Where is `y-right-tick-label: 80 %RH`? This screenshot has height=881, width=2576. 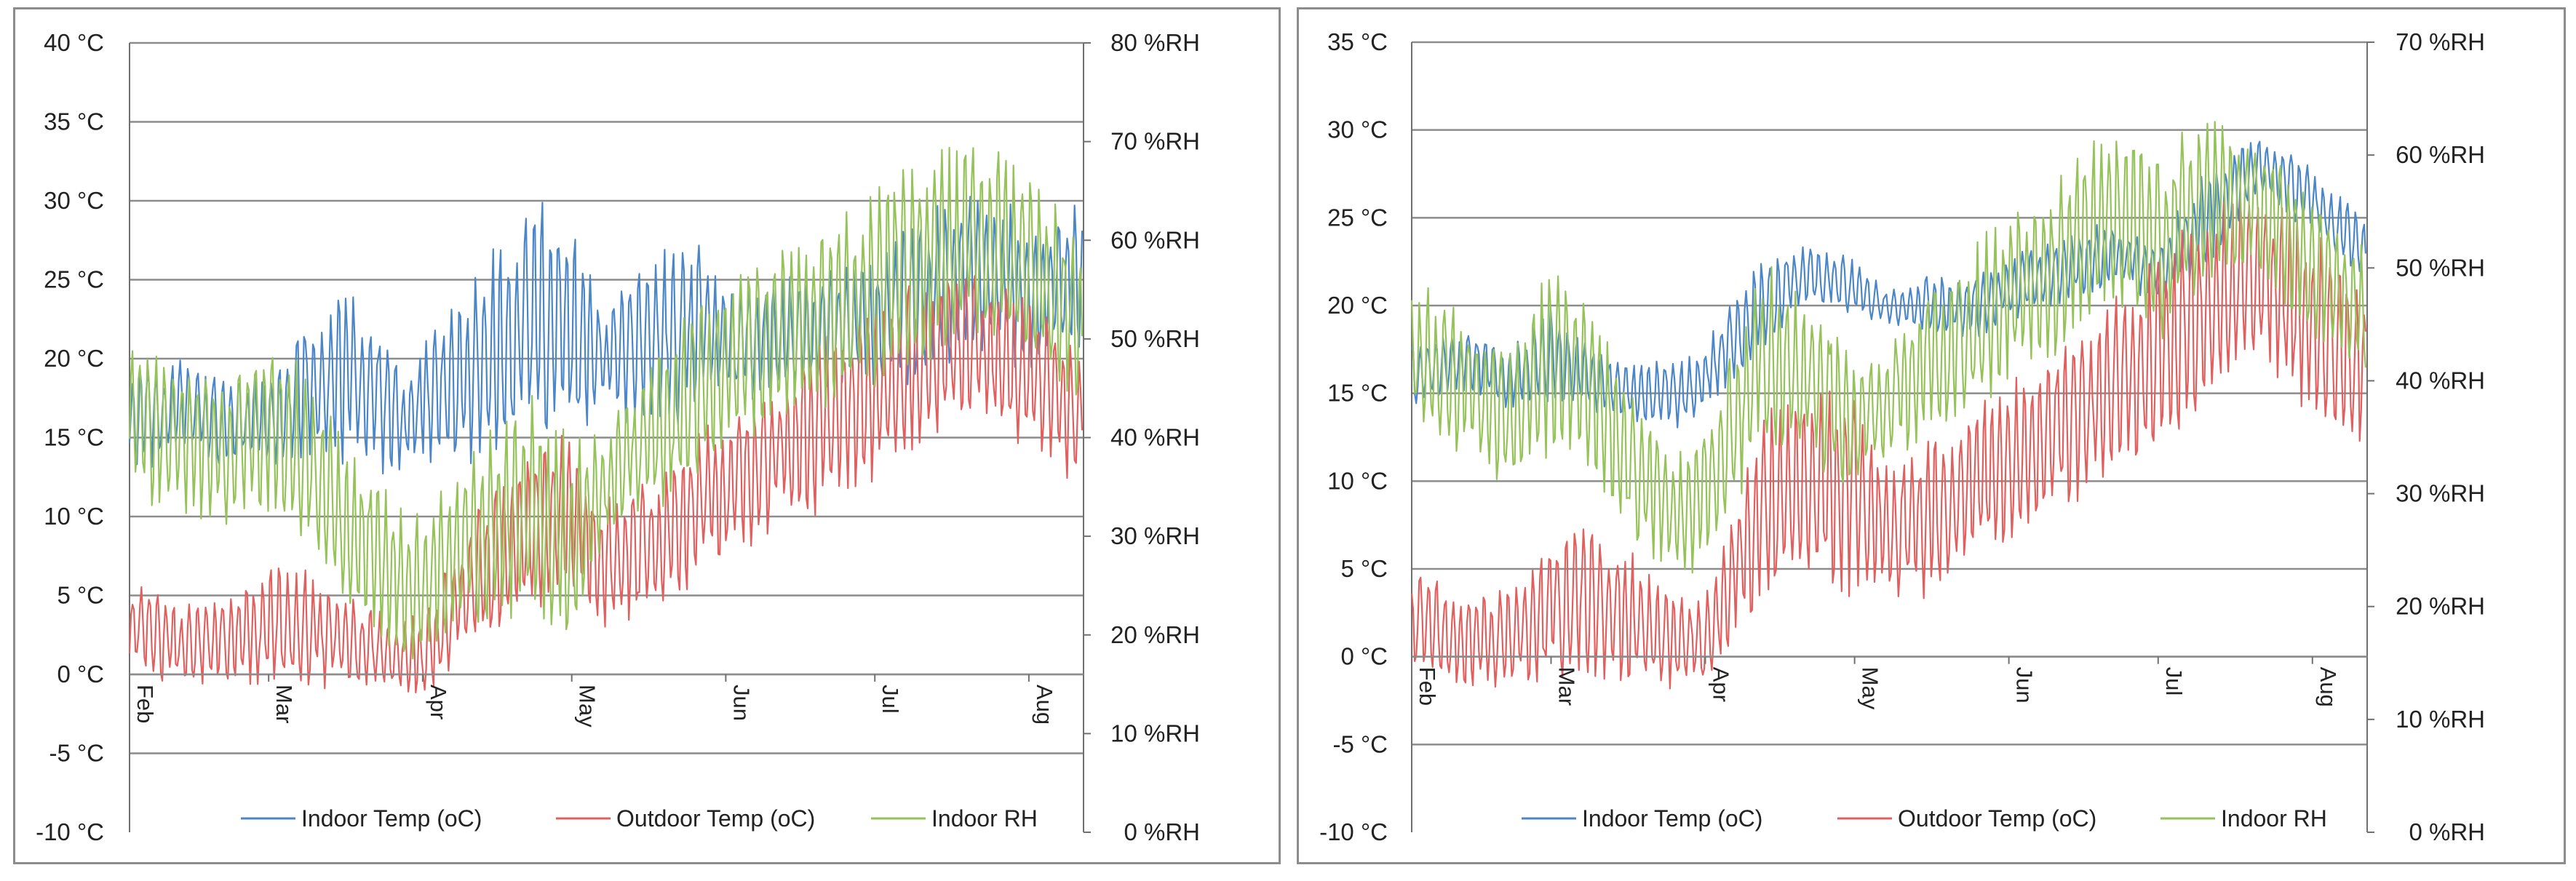 y-right-tick-label: 80 %RH is located at coordinates (1155, 42).